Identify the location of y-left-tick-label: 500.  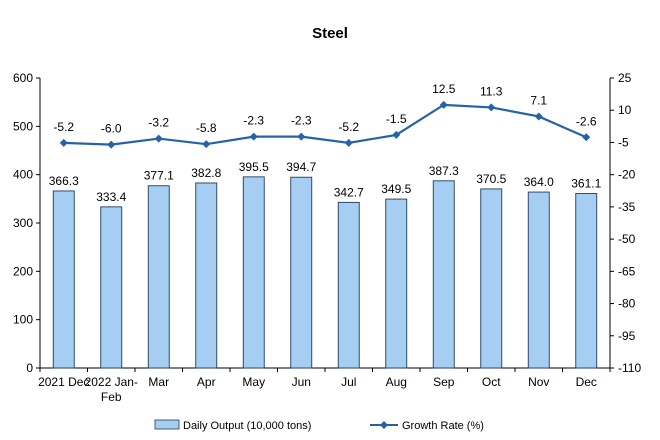
(23, 126).